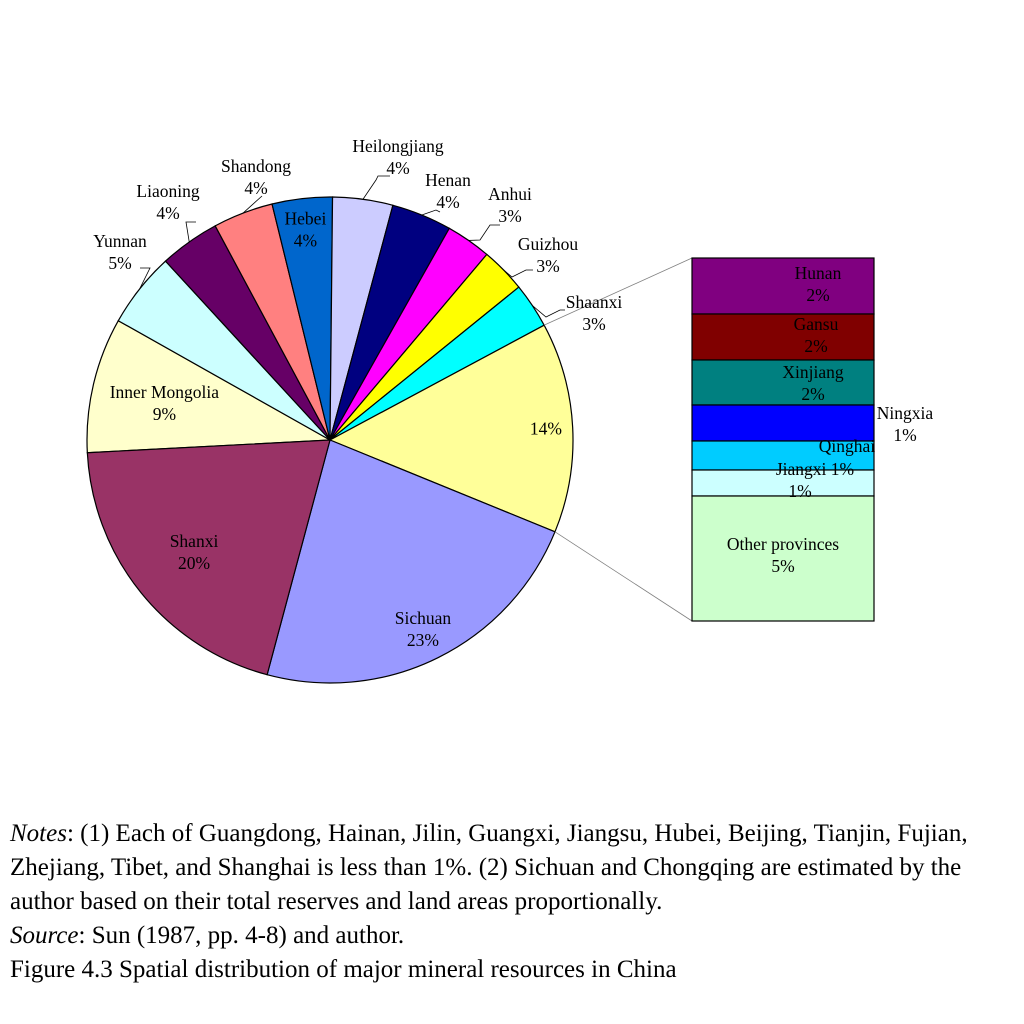 This screenshot has height=1024, width=1024. I want to click on pie-slice-inner-mongolia, so click(209, 386).